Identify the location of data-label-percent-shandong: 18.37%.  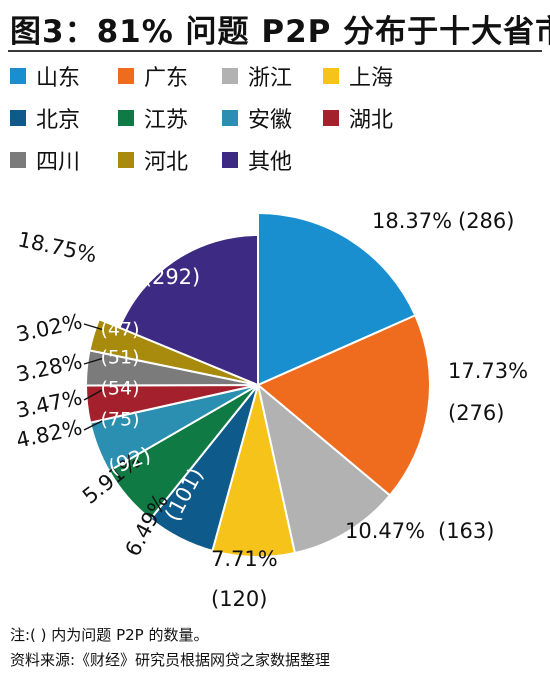
(412, 221).